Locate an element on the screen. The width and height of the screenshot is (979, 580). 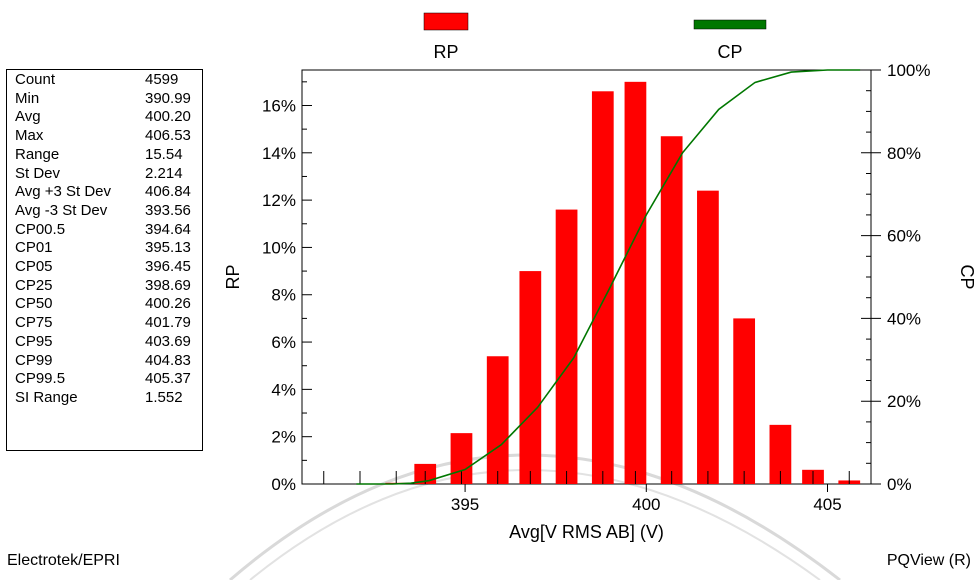
stat-value: 4599 is located at coordinates (162, 79).